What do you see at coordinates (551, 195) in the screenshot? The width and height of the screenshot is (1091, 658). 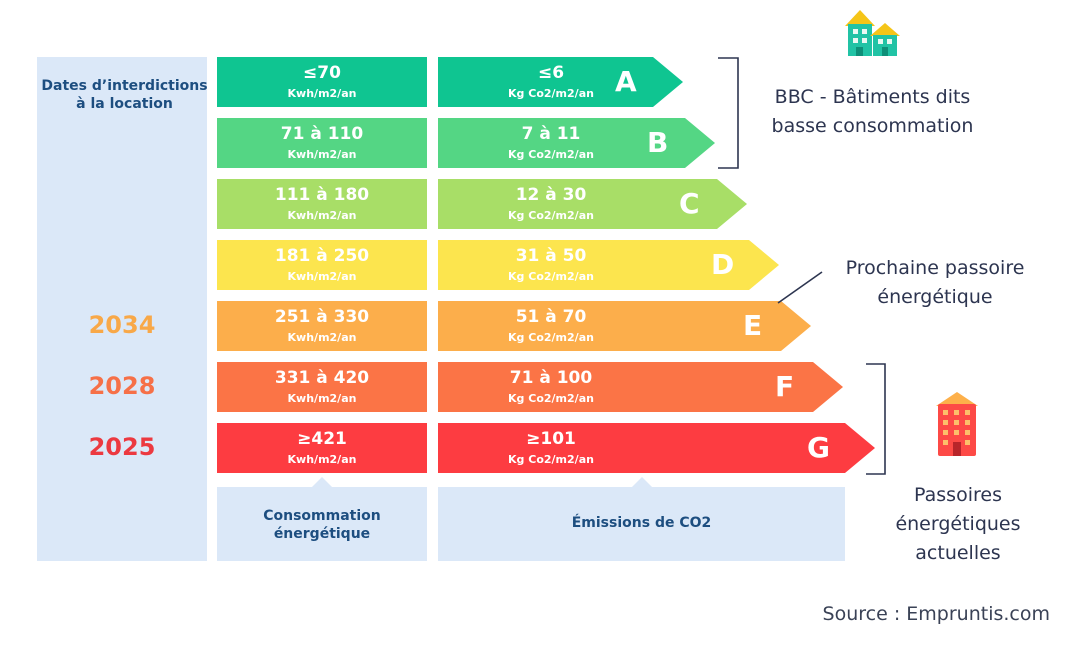 I see `emissions-value: 12 à 30` at bounding box center [551, 195].